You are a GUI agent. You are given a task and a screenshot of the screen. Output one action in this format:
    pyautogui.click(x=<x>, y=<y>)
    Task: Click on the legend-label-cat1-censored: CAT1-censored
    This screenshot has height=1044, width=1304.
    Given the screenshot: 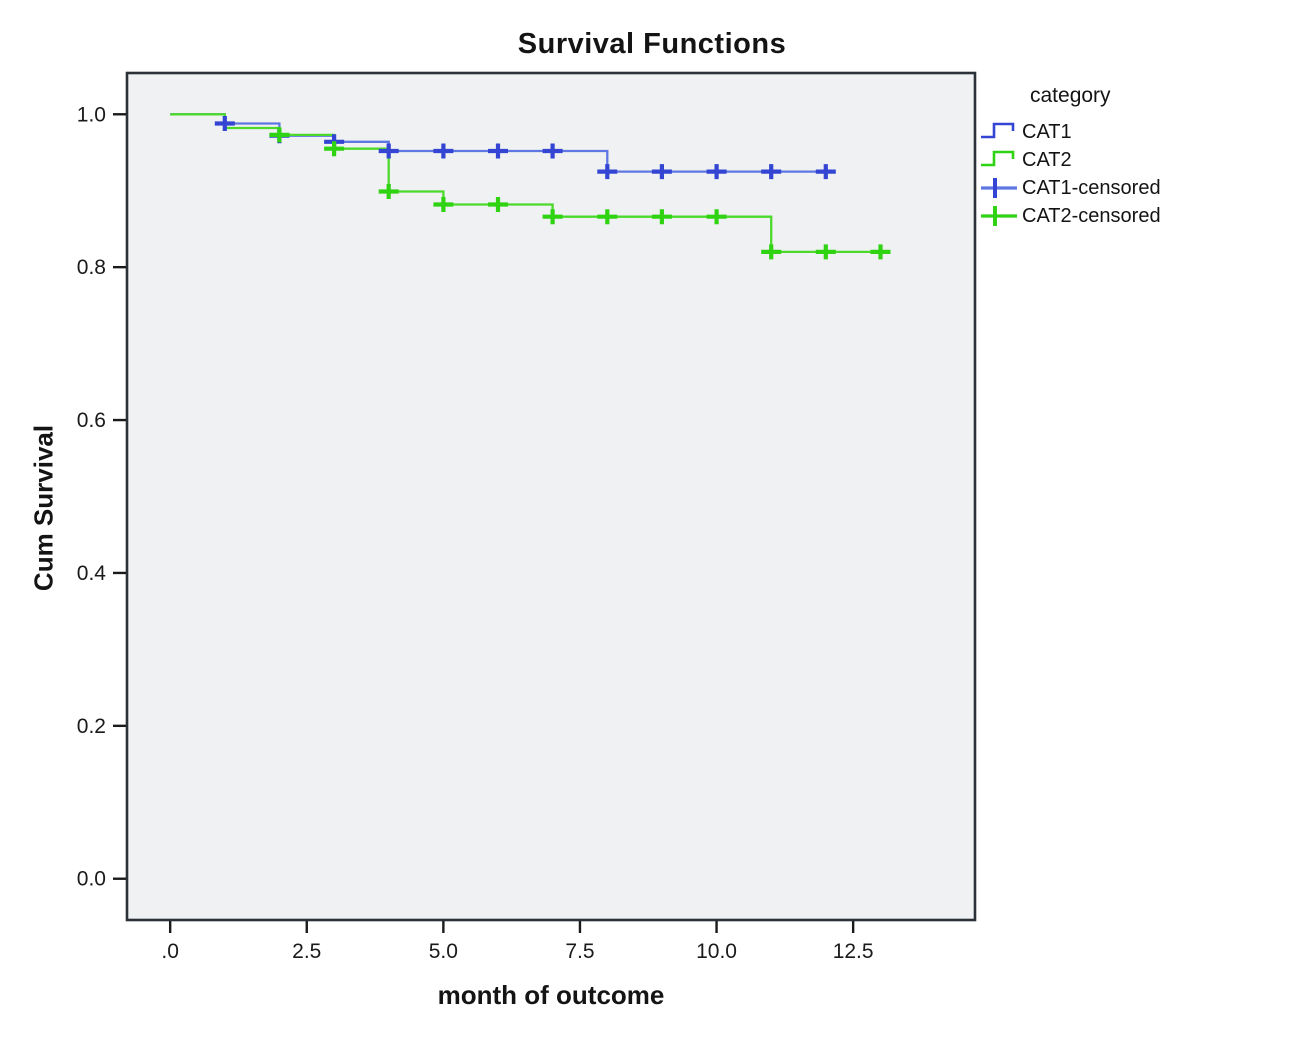 What is the action you would take?
    pyautogui.click(x=1091, y=188)
    